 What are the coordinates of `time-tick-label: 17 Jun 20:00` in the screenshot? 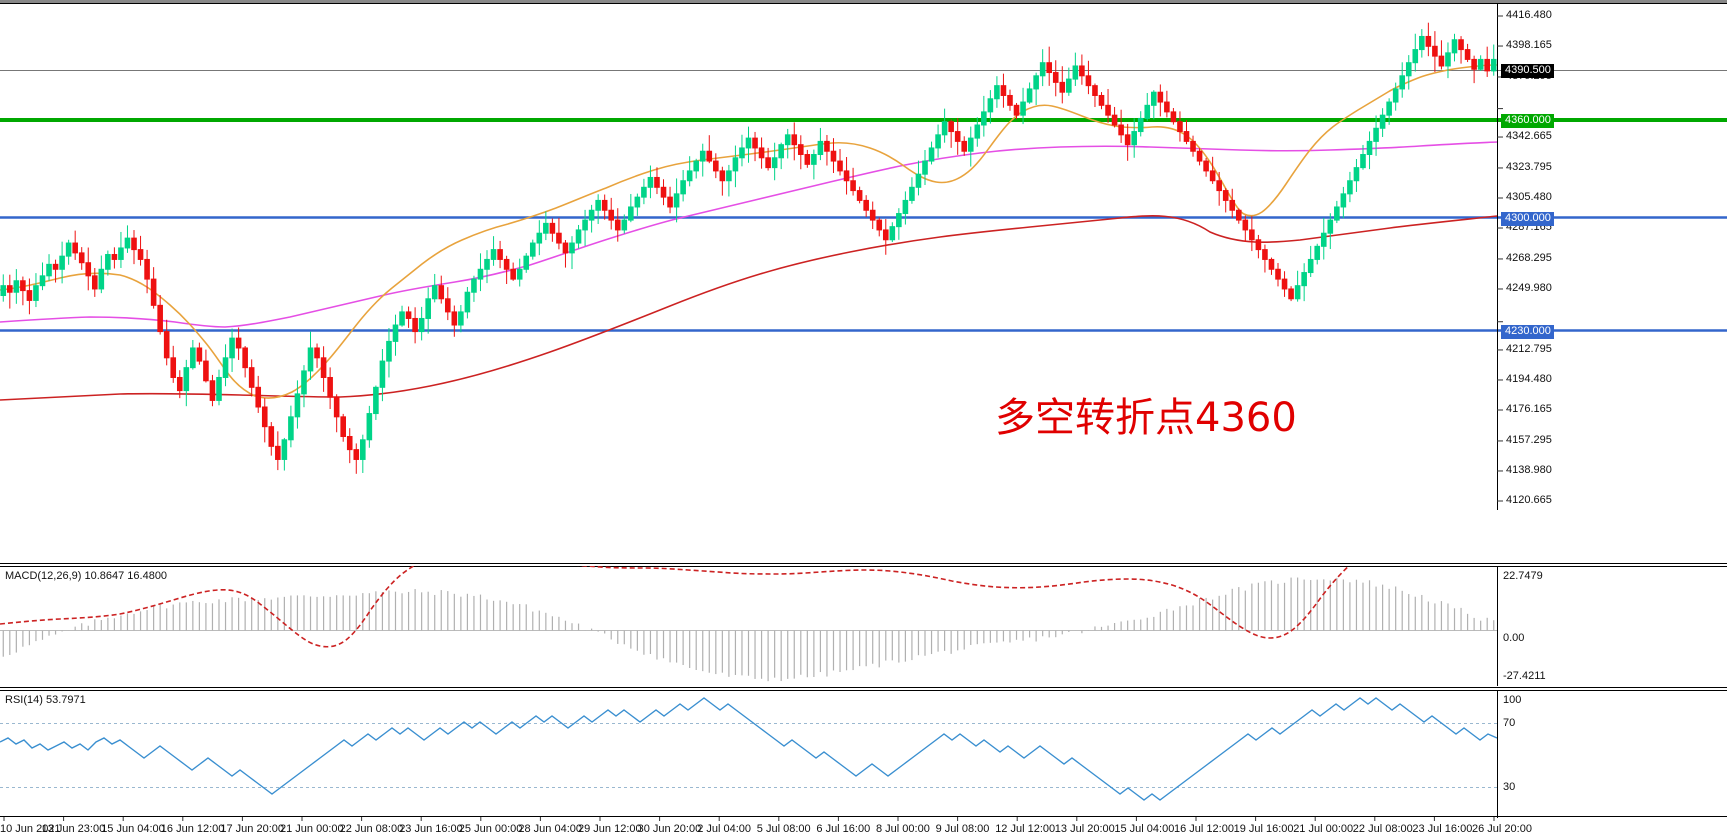 It's located at (252, 829).